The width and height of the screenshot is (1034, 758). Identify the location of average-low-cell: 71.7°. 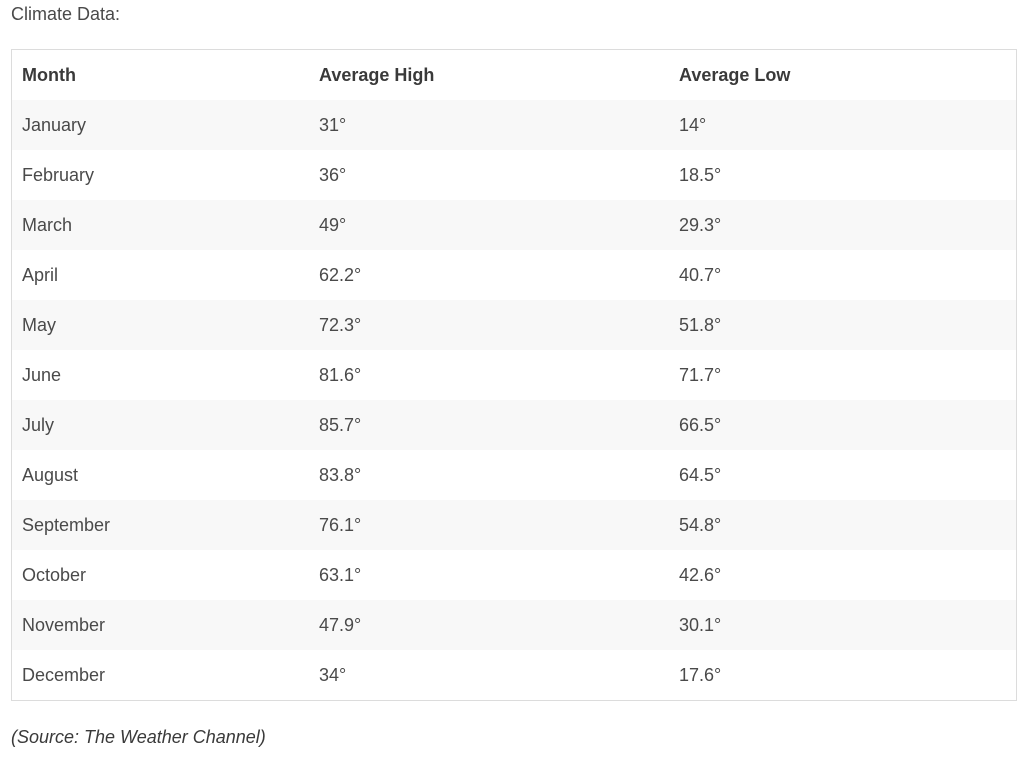
(842, 375).